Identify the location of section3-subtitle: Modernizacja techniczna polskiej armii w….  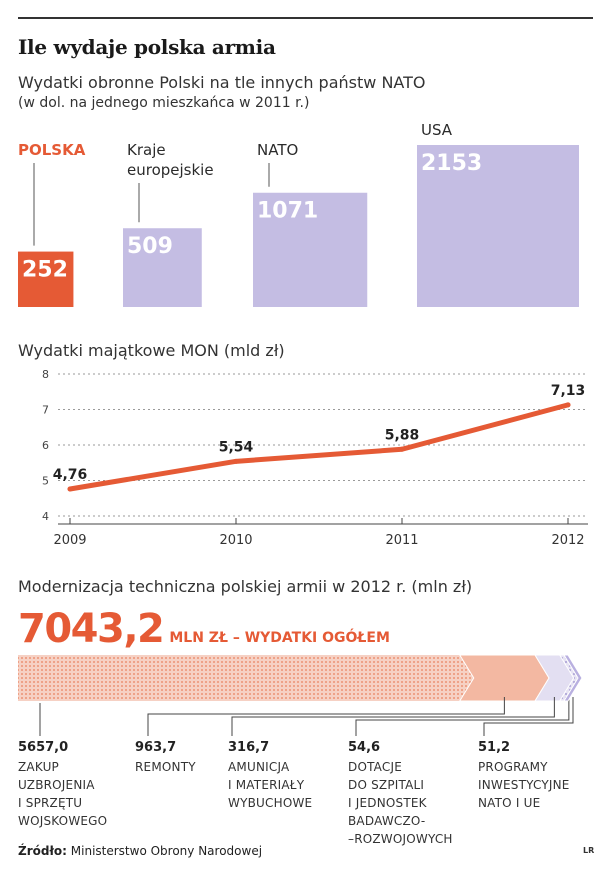
(245, 586).